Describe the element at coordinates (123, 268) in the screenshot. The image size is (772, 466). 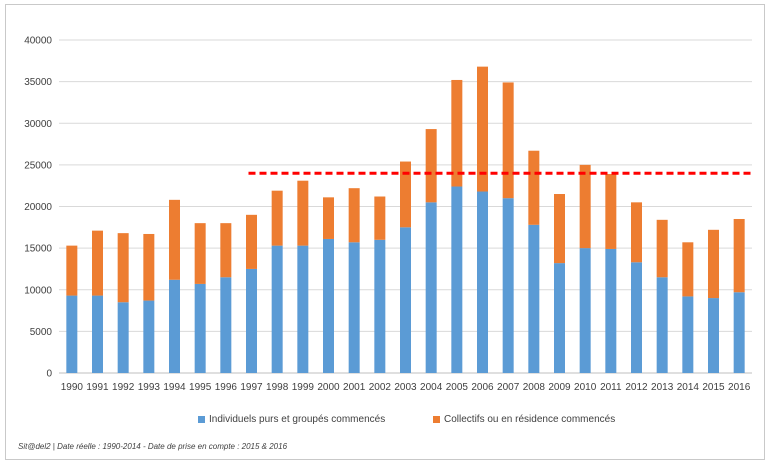
I see `bar-collectifs-1992` at that location.